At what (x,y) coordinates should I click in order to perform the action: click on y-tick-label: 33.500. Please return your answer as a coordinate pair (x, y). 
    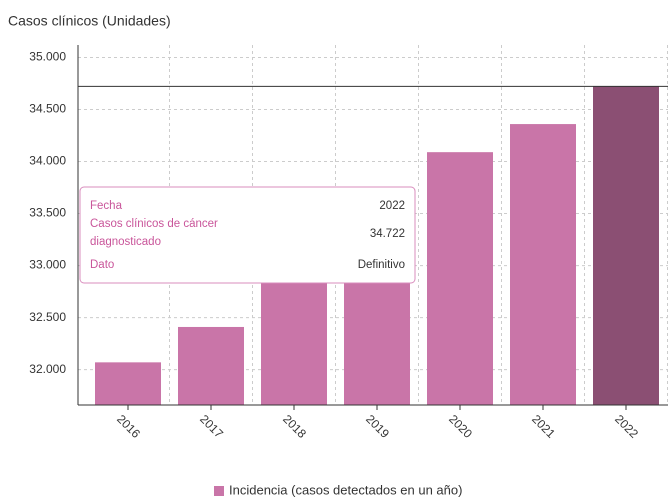
    Looking at the image, I should click on (47, 213).